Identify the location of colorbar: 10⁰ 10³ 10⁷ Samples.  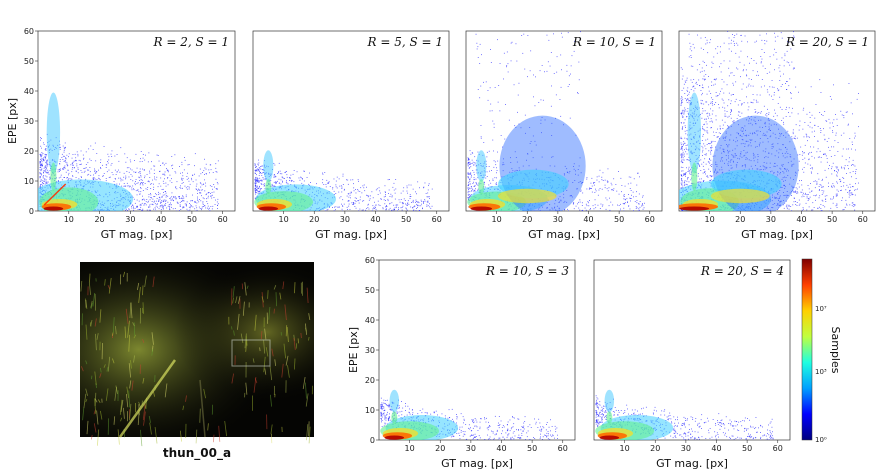
(821, 351).